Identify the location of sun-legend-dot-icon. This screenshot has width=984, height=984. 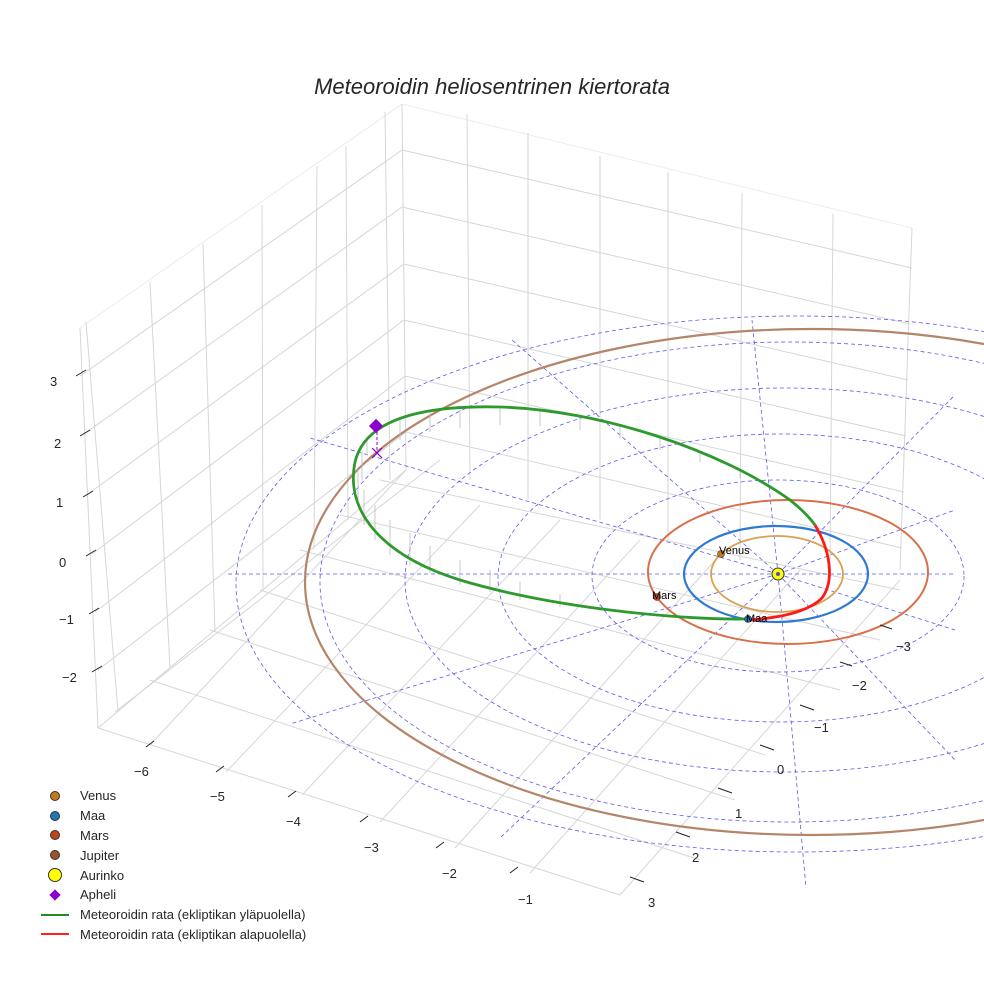
(55, 875).